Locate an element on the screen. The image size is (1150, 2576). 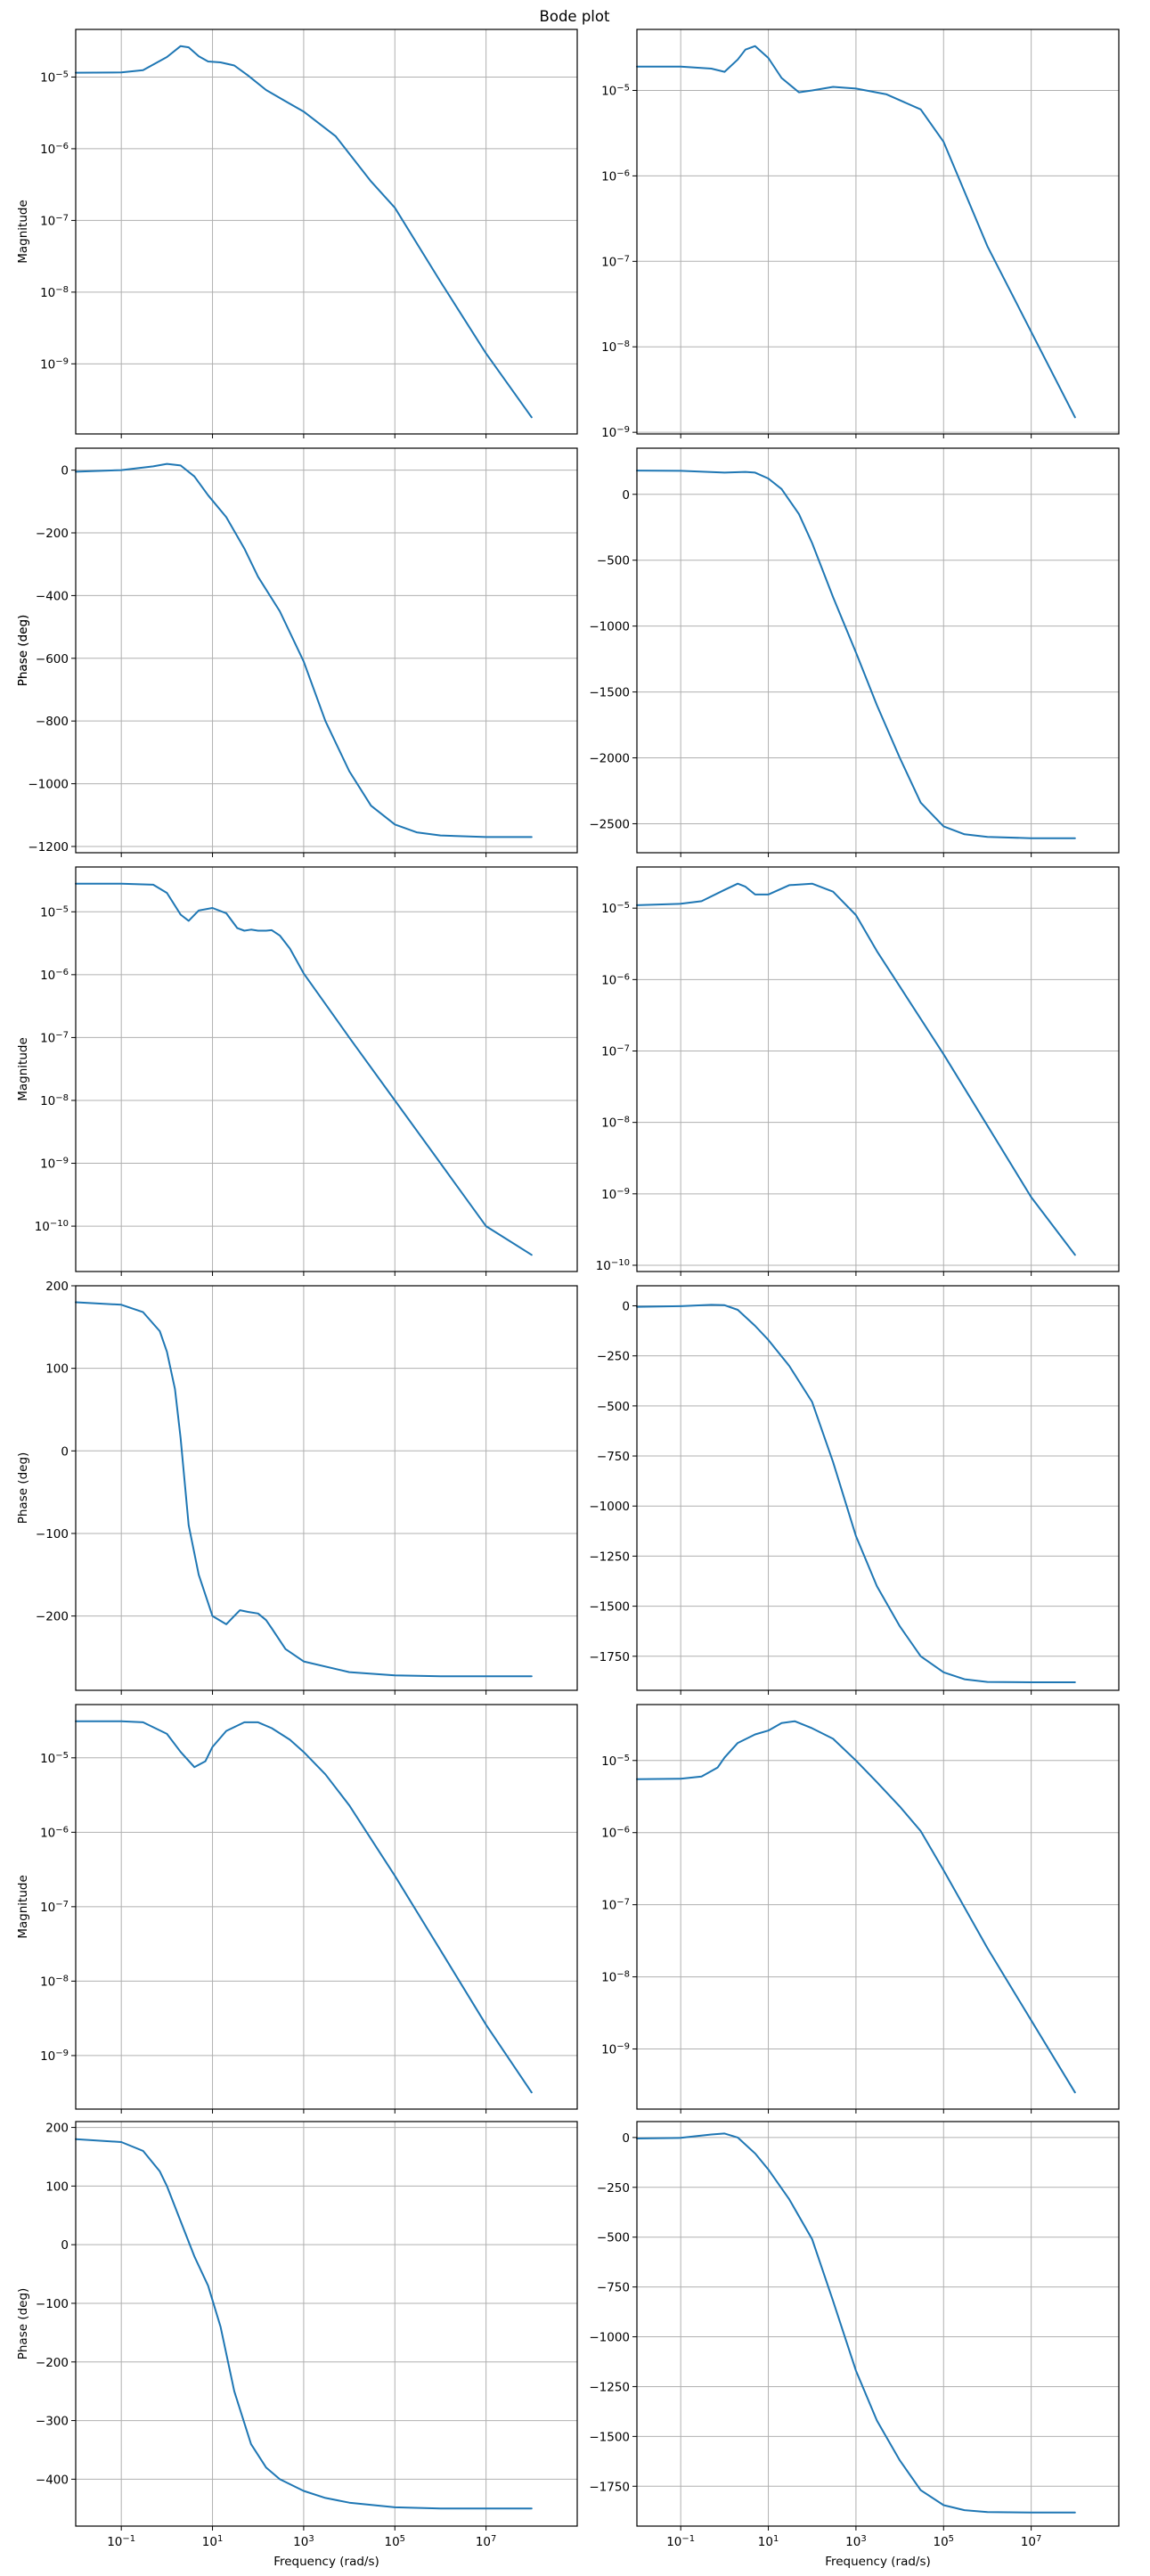
subplot-r4-c1: 10⁻⁹ 10⁻⁸ 10⁻⁷ 10⁻⁶ 10⁻⁵ is located at coordinates (860, 1909).